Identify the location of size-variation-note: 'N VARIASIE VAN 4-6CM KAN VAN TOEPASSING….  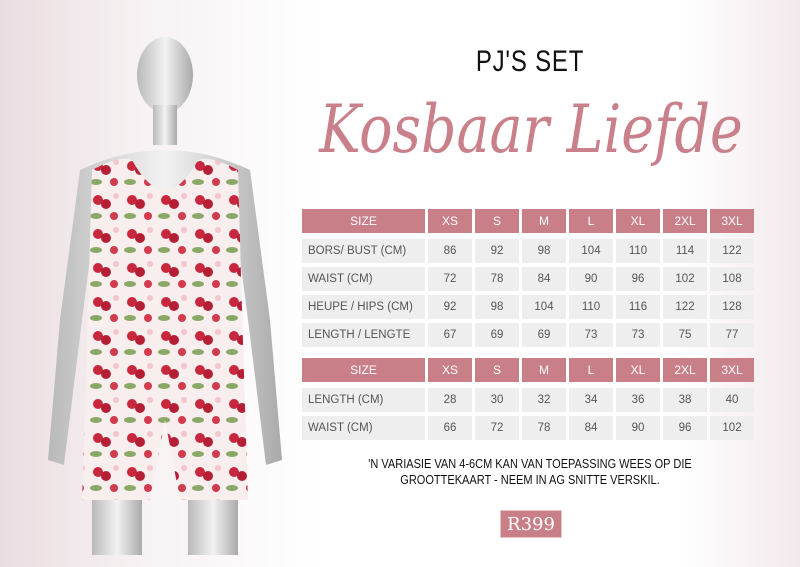
(530, 472).